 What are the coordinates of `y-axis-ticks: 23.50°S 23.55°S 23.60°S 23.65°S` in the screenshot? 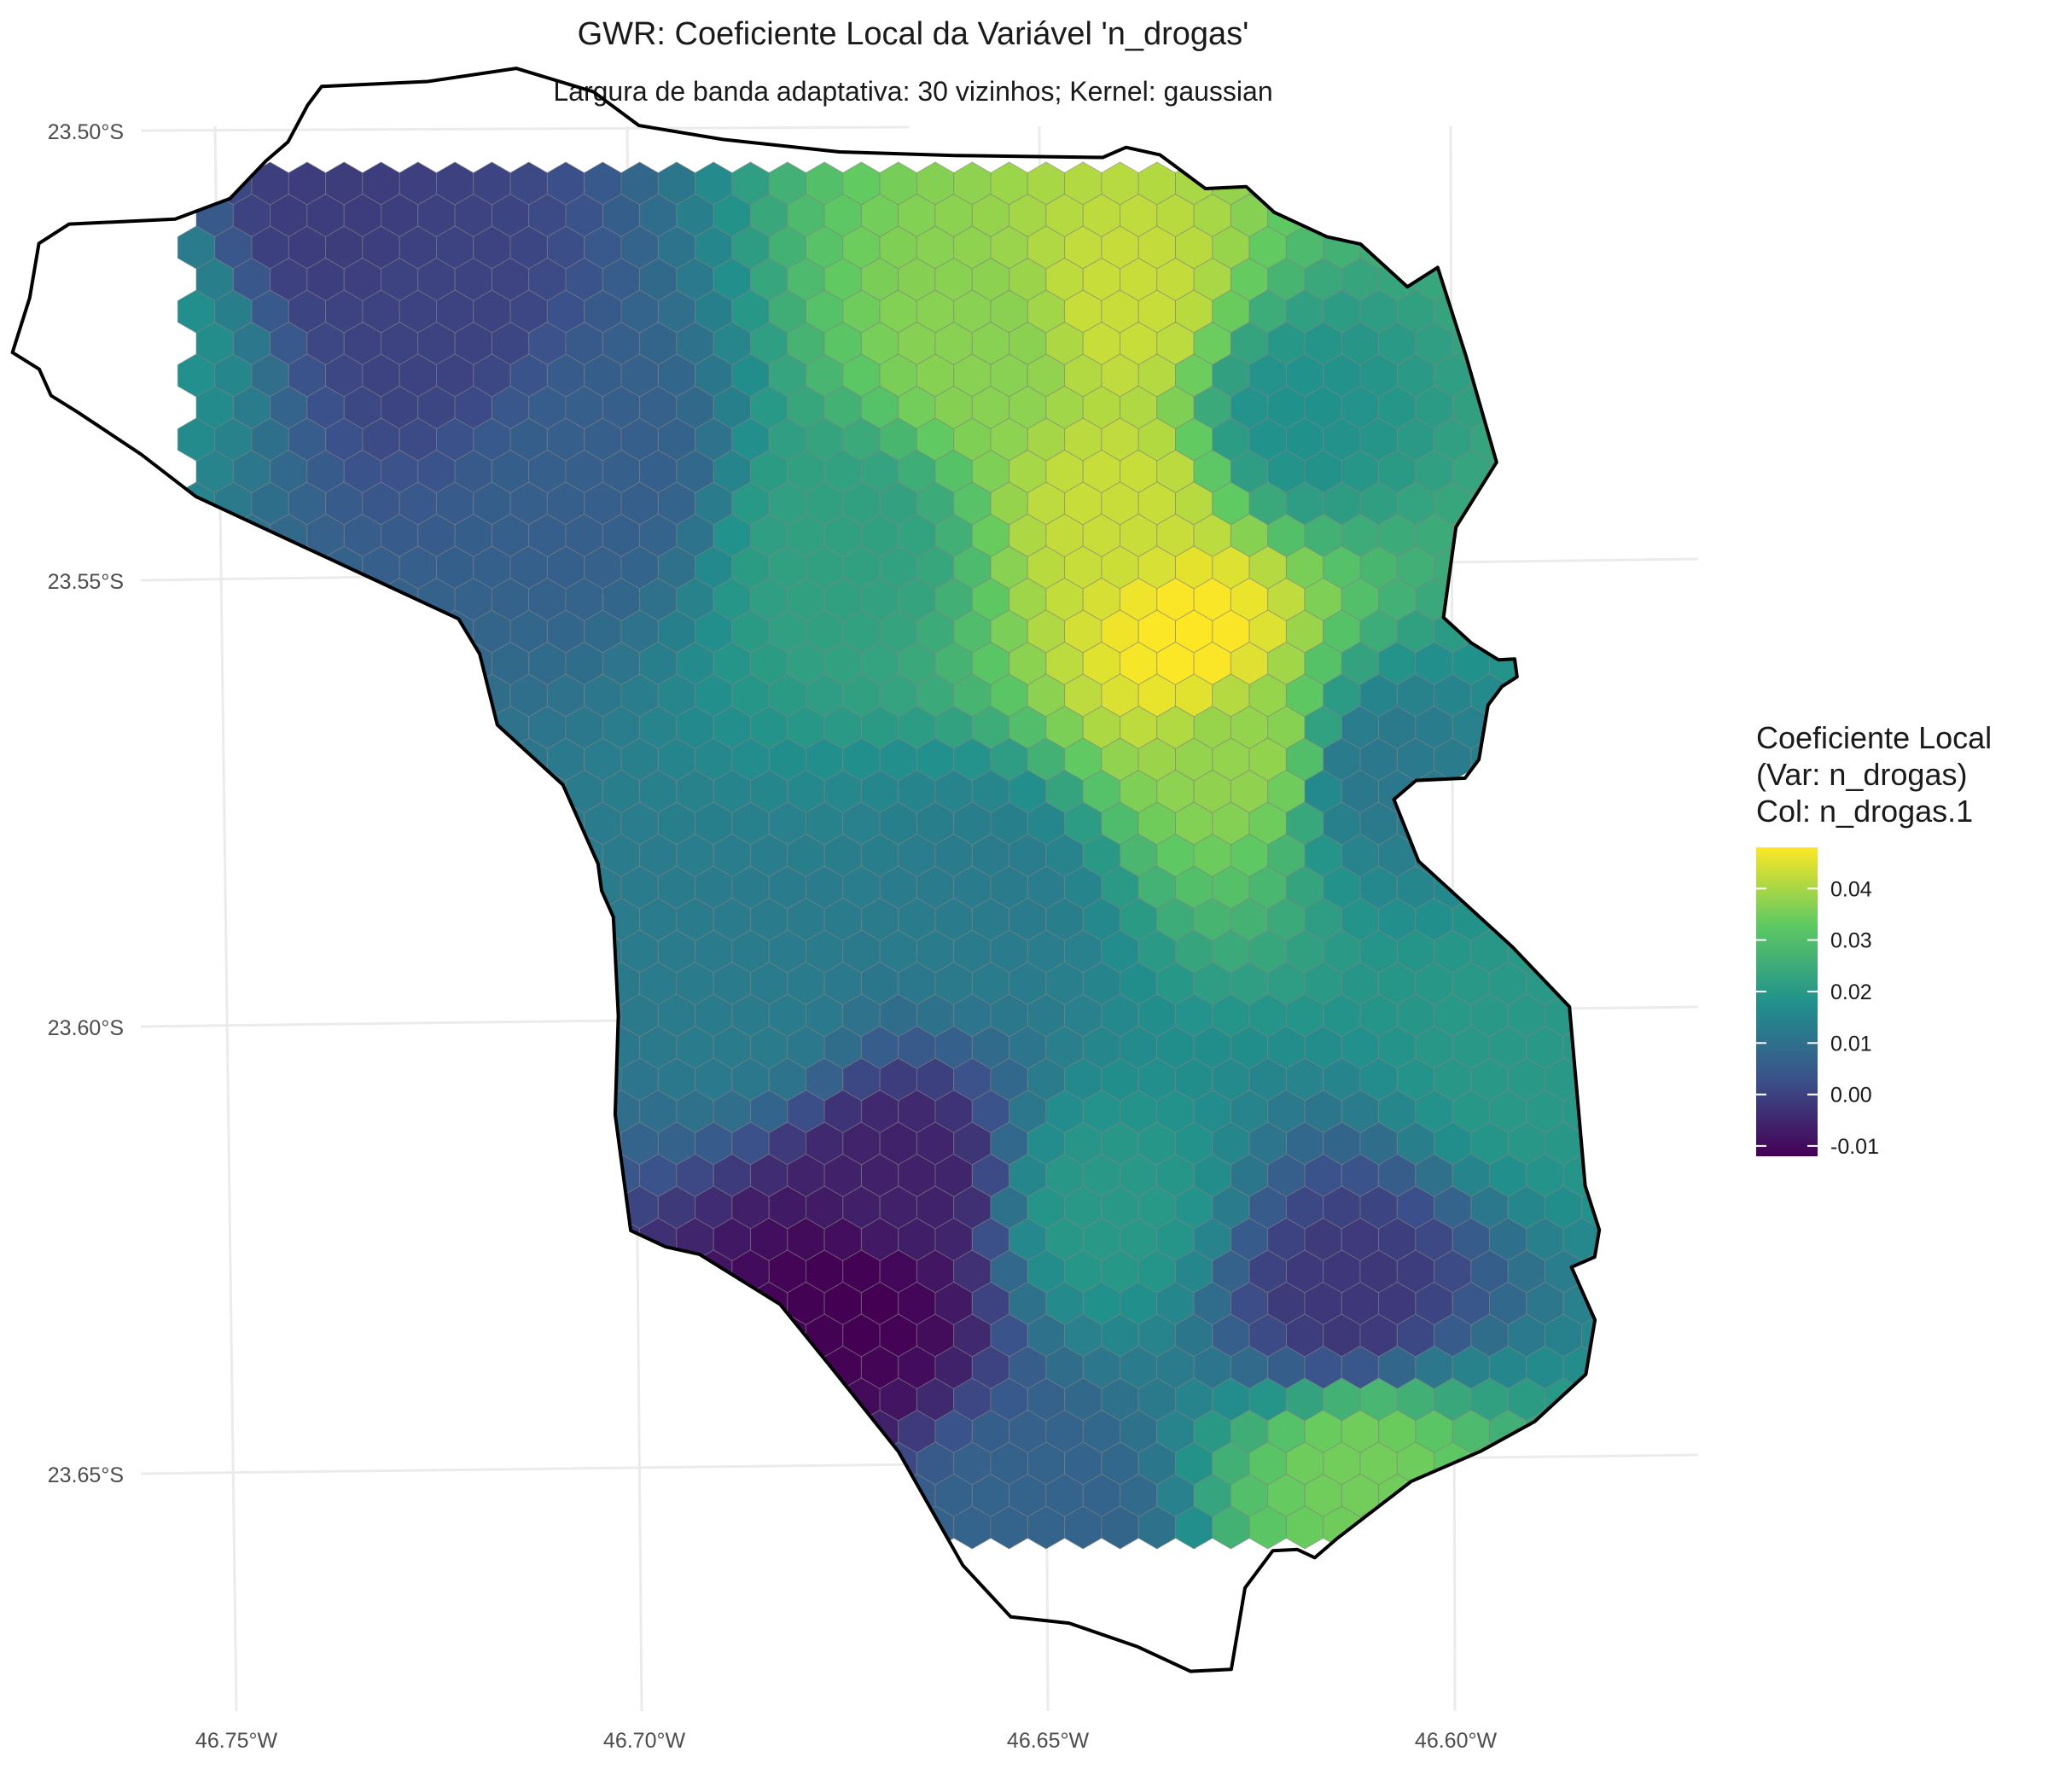 It's located at (86, 803).